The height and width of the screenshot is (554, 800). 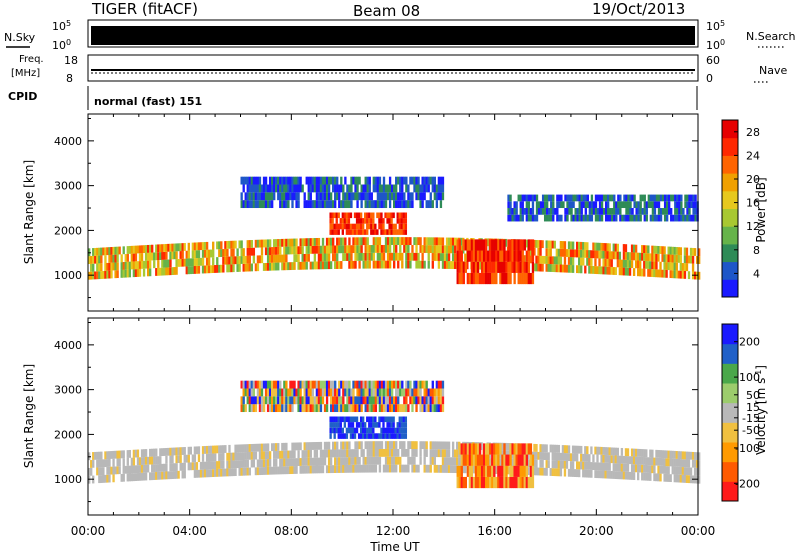 I want to click on freq-tick-bottom: 8, so click(x=69, y=78).